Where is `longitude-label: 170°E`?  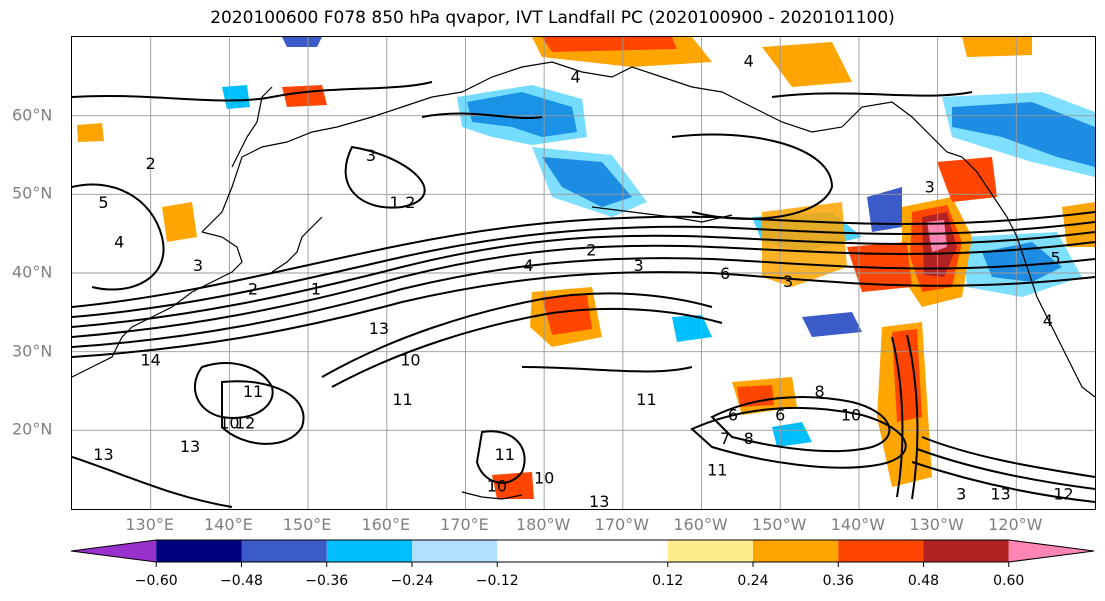 longitude-label: 170°E is located at coordinates (464, 524).